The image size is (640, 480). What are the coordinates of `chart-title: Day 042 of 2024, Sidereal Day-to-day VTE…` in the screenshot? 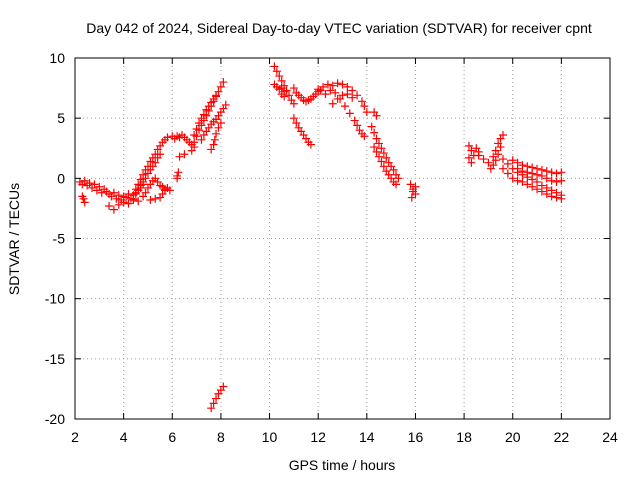 It's located at (339, 28).